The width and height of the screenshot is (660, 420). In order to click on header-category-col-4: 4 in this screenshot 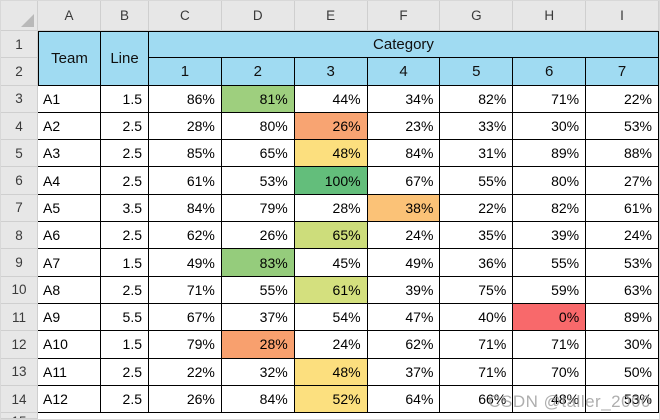, I will do `click(404, 72)`.